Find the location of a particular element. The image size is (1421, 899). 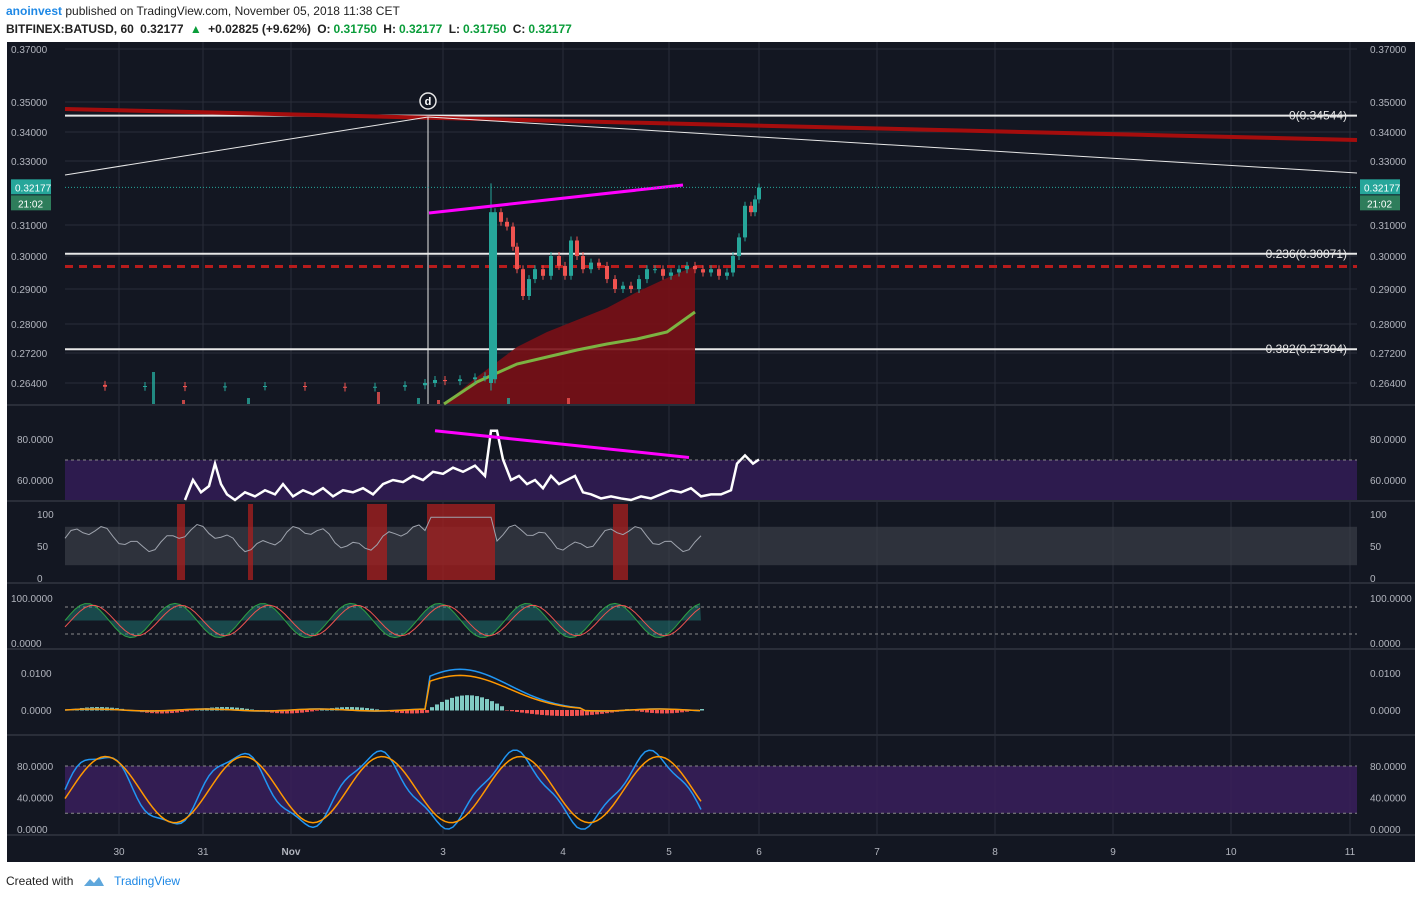

macd-axis-label-right: 0.0100 is located at coordinates (1385, 674).